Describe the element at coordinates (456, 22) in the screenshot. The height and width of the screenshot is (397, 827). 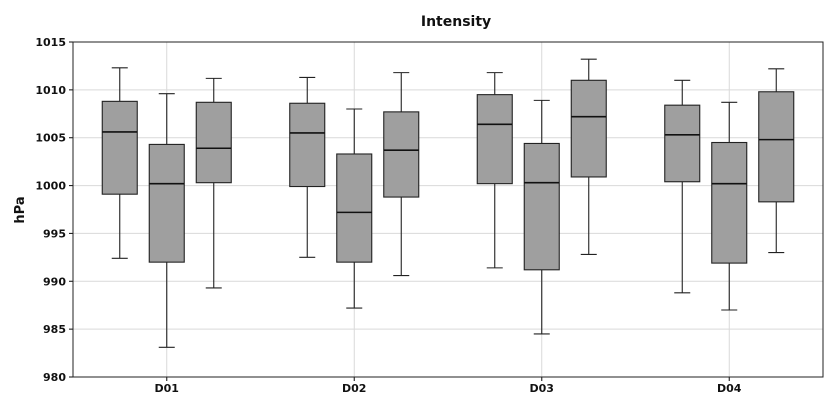
I see `chart-title: Intensity` at that location.